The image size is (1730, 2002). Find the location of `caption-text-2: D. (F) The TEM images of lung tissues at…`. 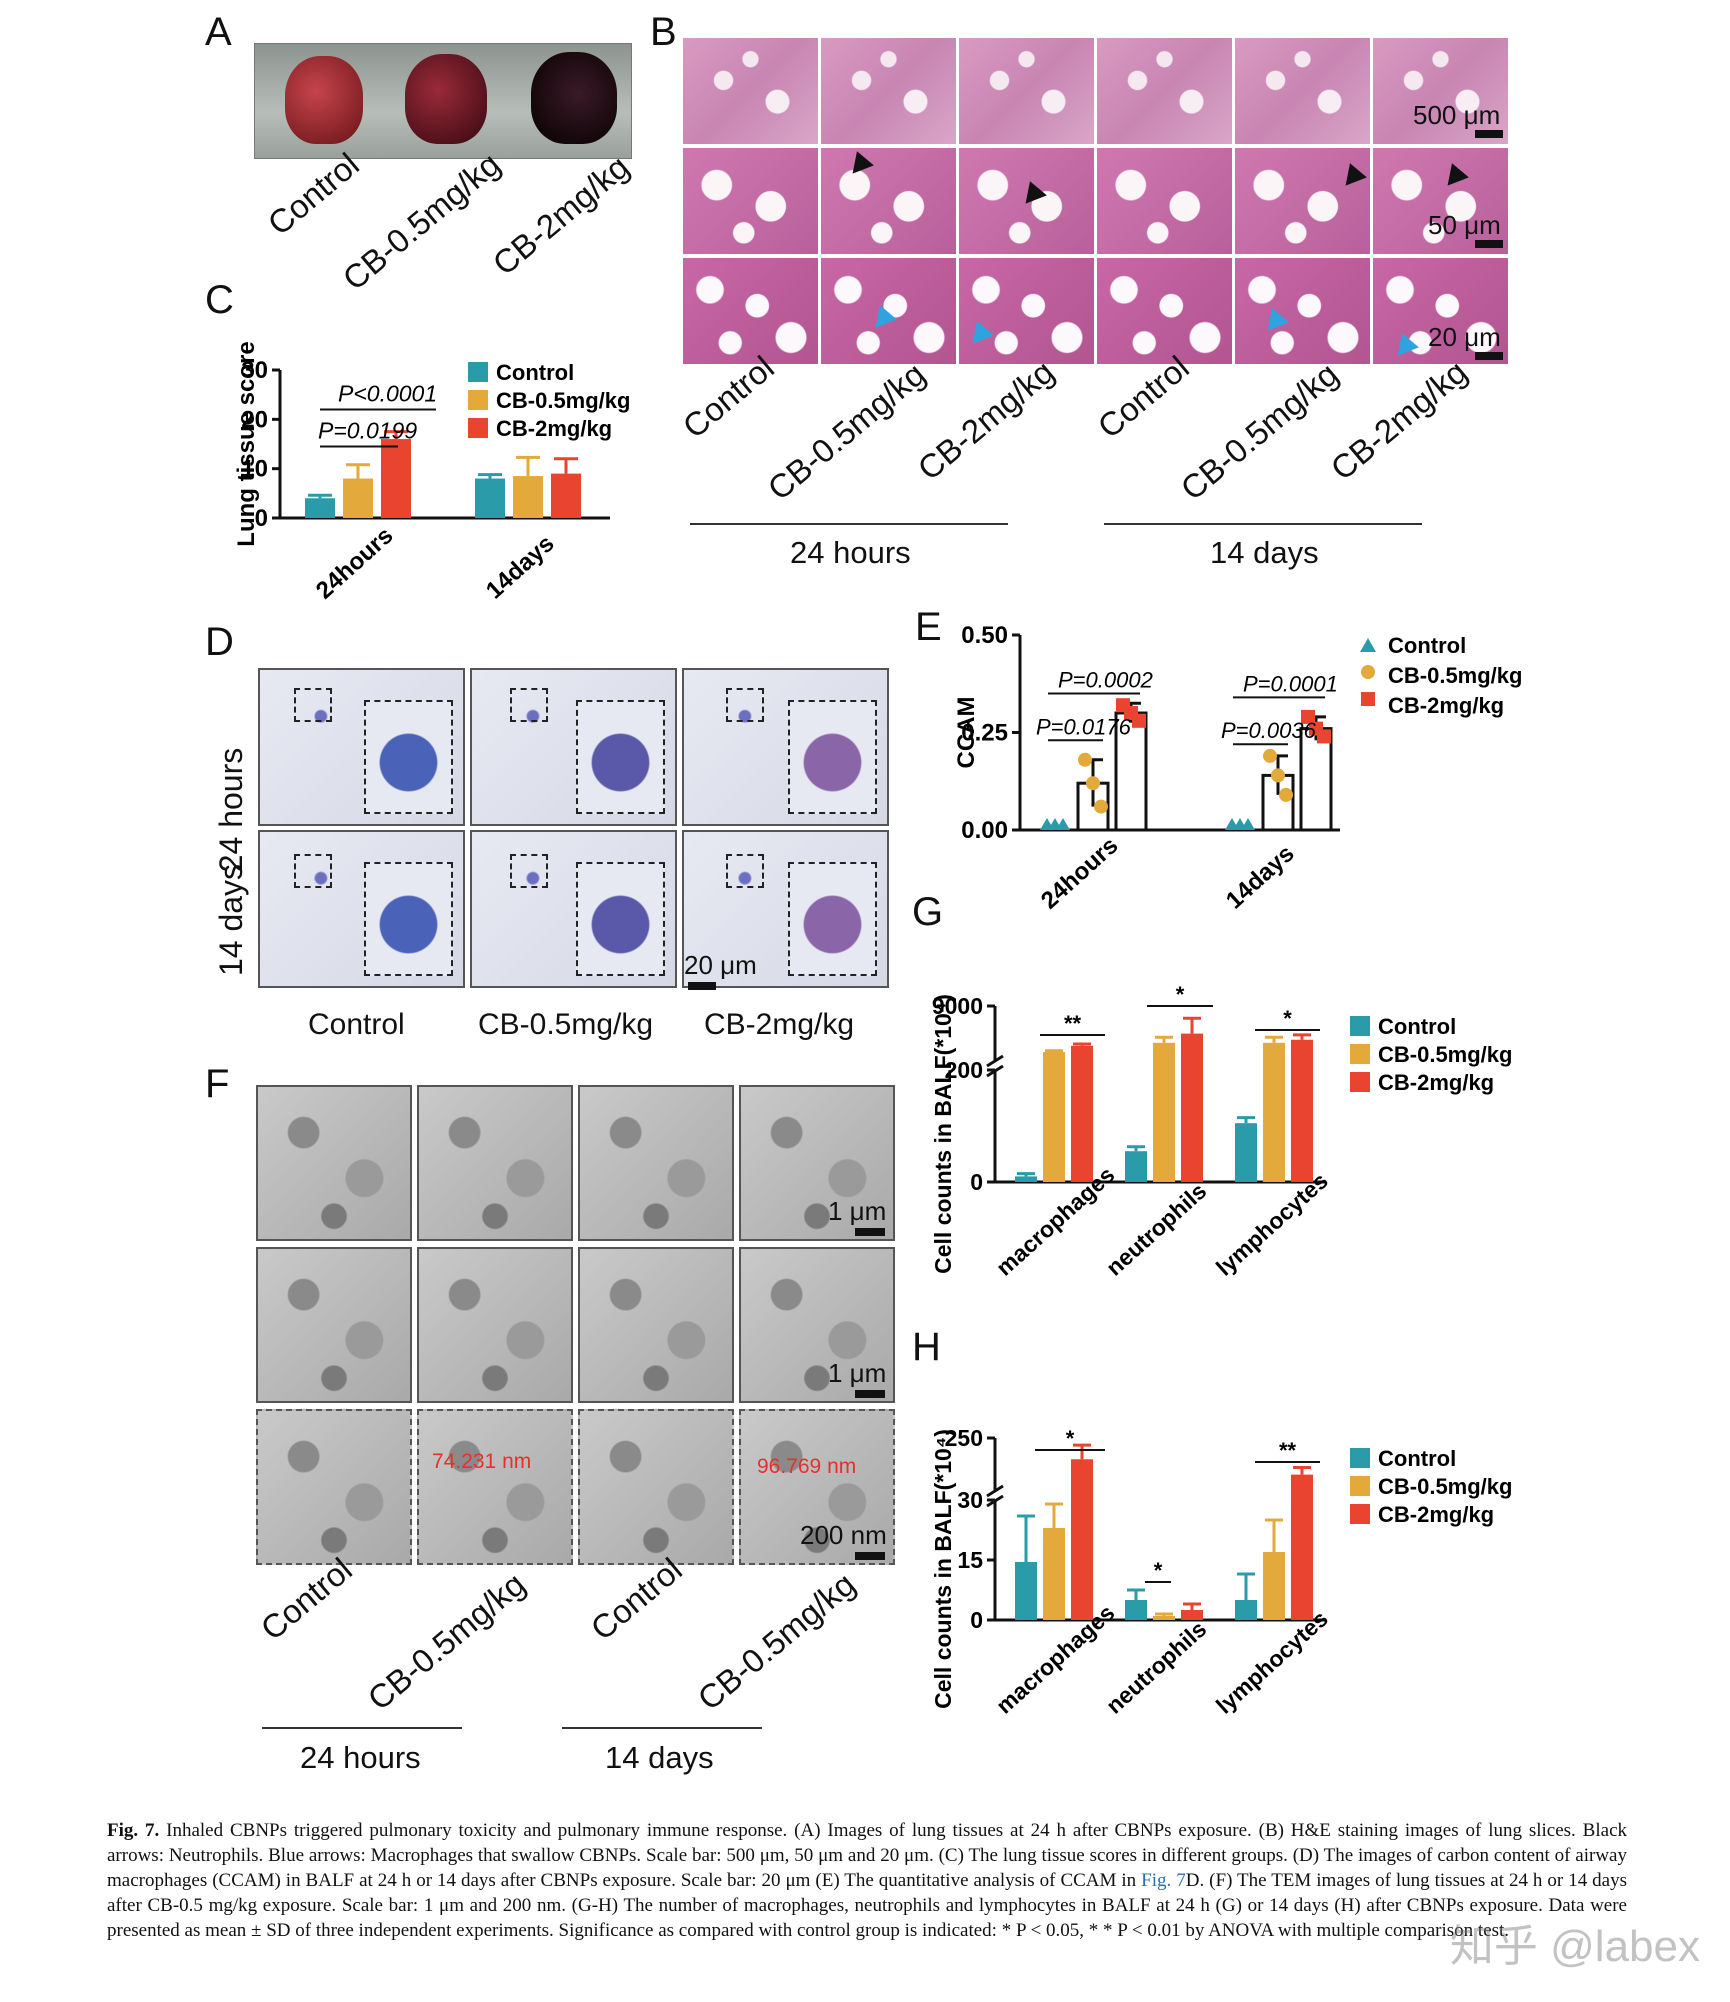

caption-text-2: D. (F) The TEM images of lung tissues at… is located at coordinates (867, 1905).